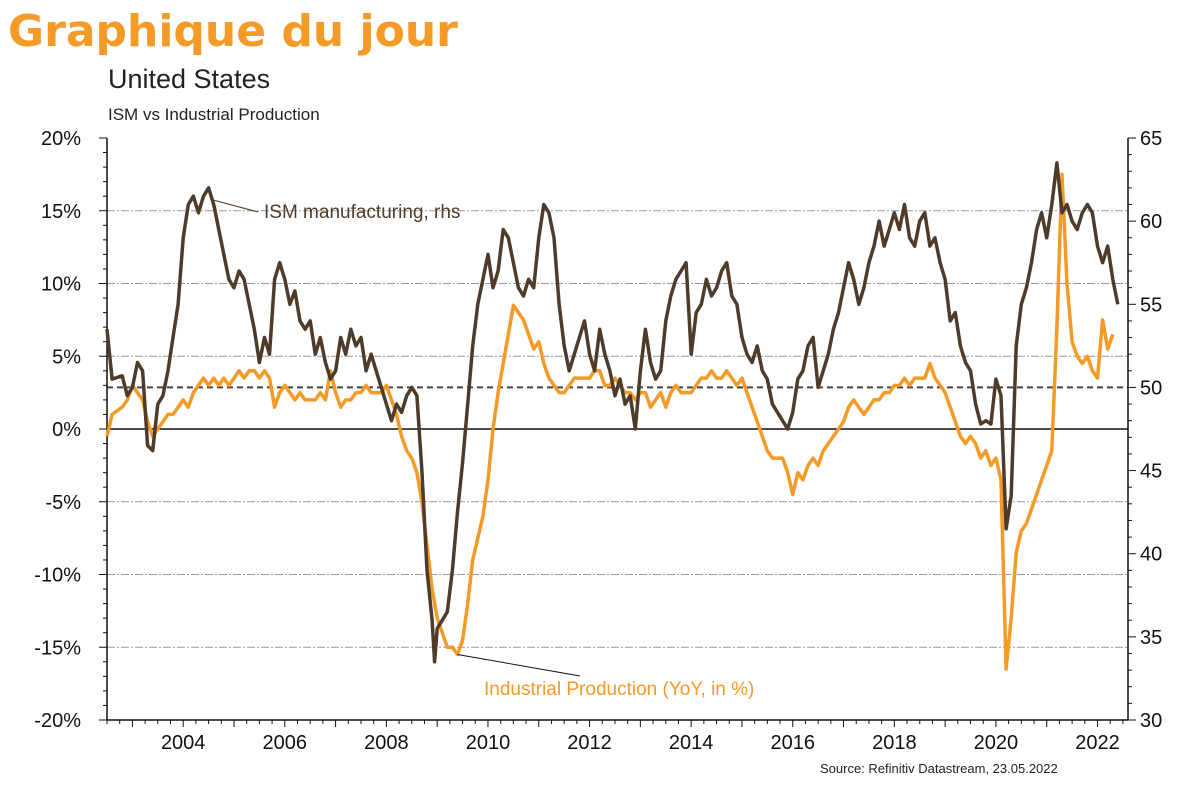 The height and width of the screenshot is (793, 1179). Describe the element at coordinates (488, 743) in the screenshot. I see `x-tick-label: 2010` at that location.